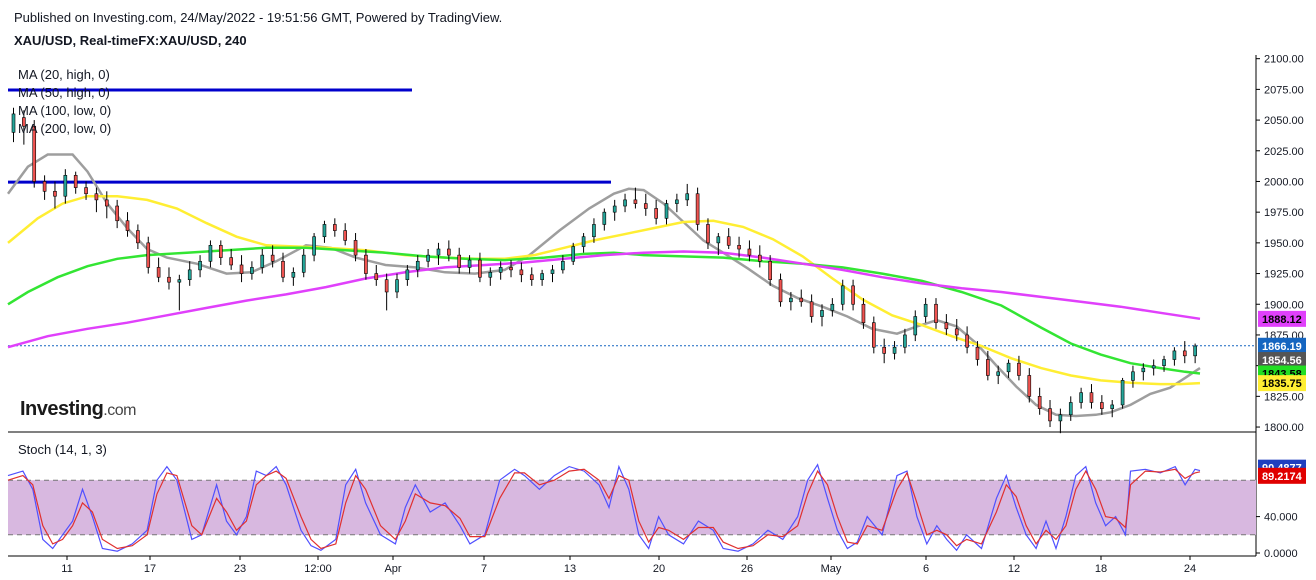 This screenshot has height=580, width=1316. What do you see at coordinates (240, 569) in the screenshot?
I see `time-tick-label: 23` at bounding box center [240, 569].